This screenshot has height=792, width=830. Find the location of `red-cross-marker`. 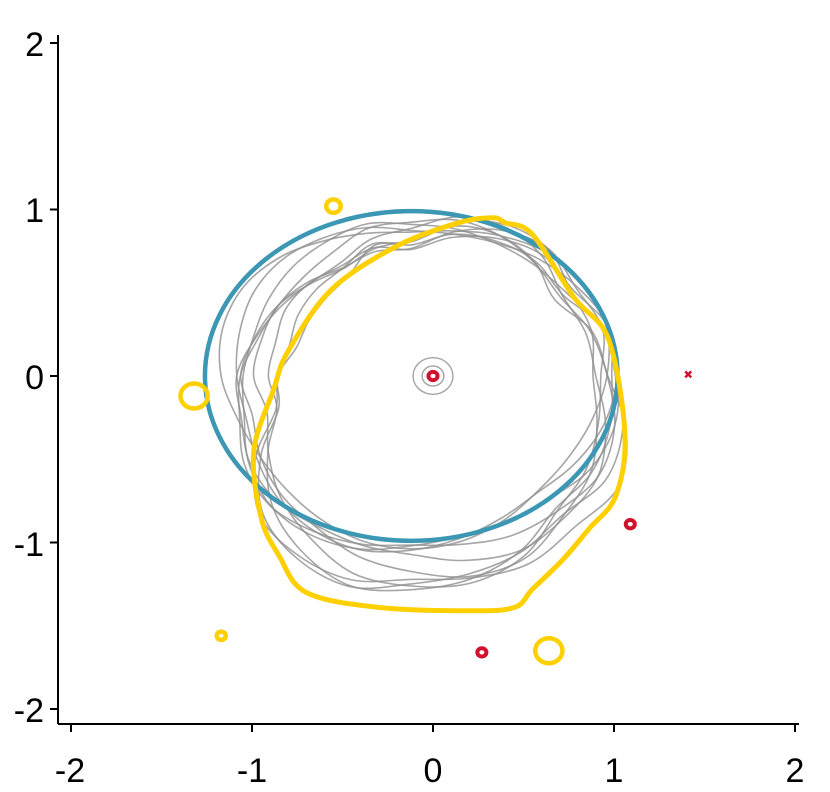

red-cross-marker is located at coordinates (688, 374).